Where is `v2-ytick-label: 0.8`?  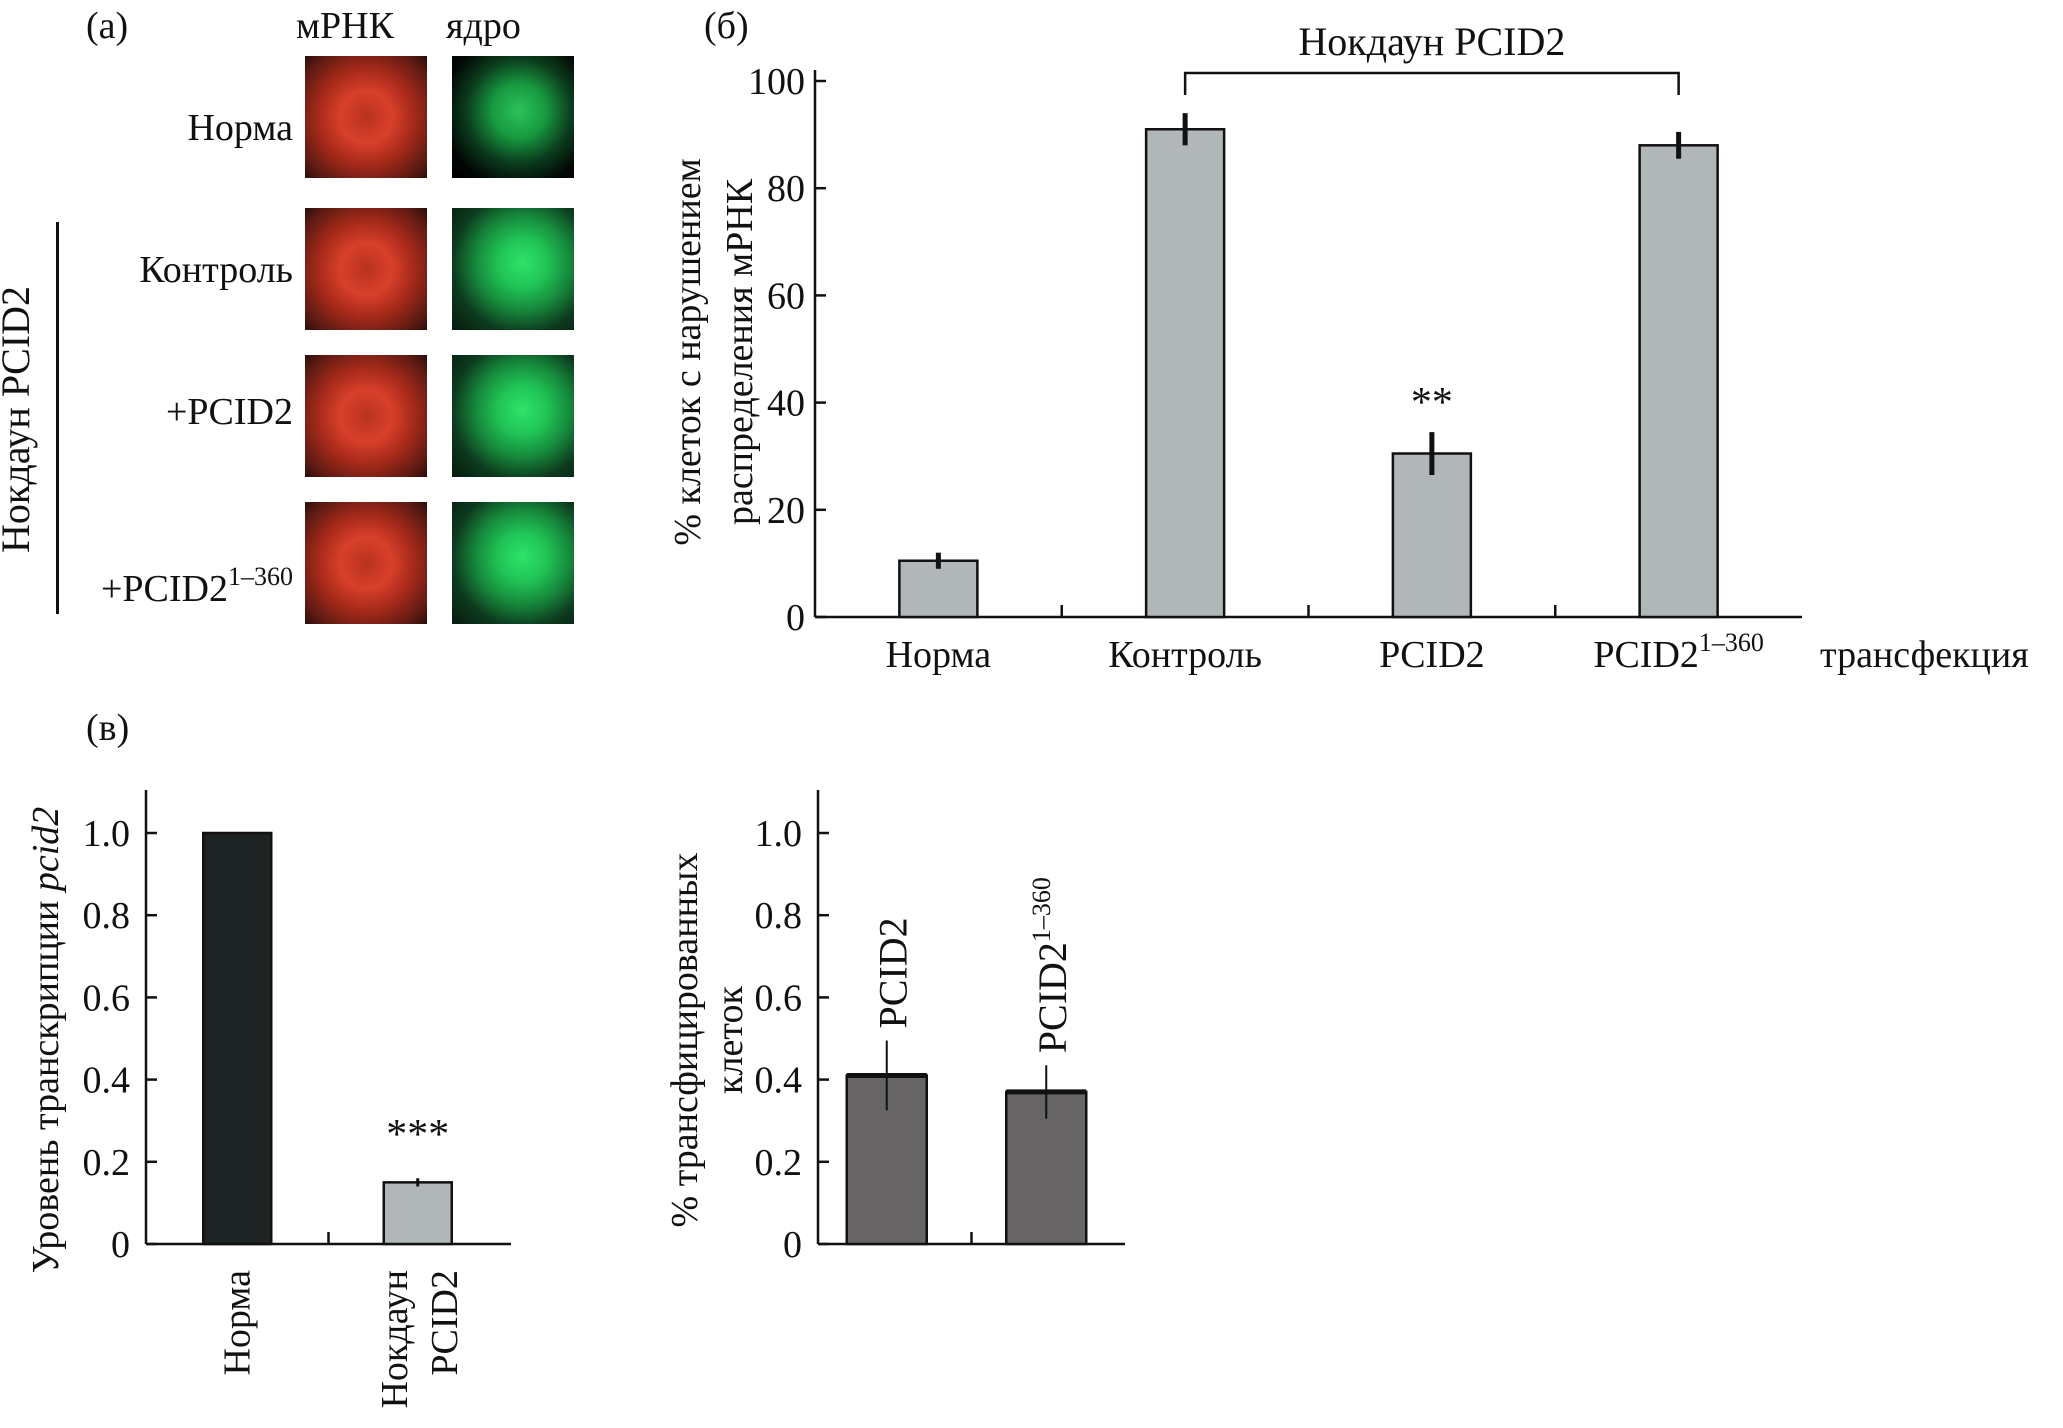 v2-ytick-label: 0.8 is located at coordinates (779, 916).